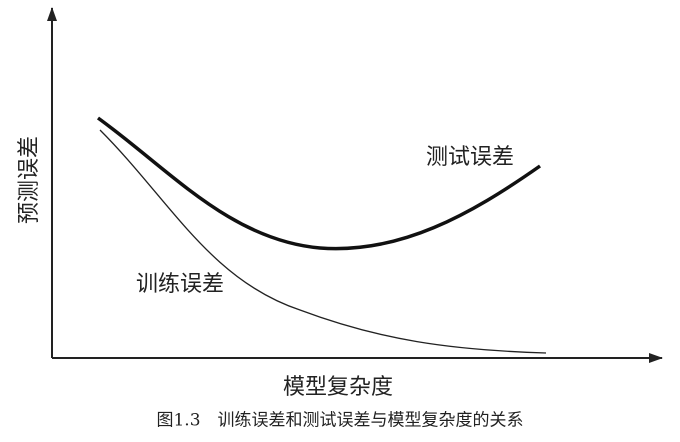 The height and width of the screenshot is (442, 680). What do you see at coordinates (29, 180) in the screenshot?
I see `y-axis-label: 预测误差` at bounding box center [29, 180].